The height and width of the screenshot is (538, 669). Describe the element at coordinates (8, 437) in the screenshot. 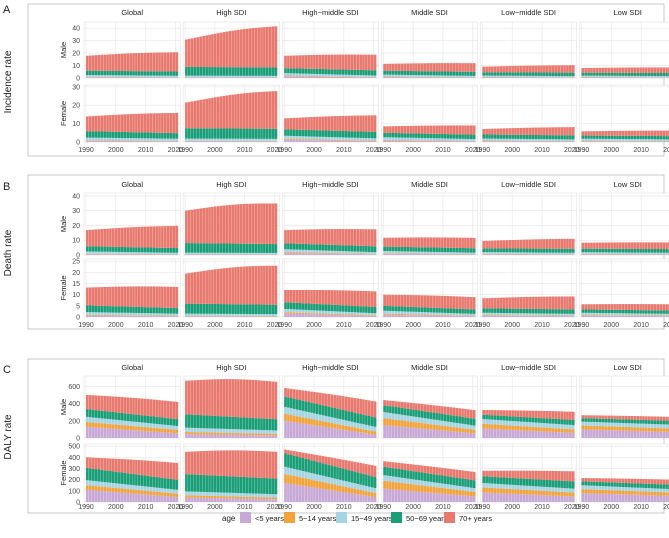

I see `y-axis-title: DALY rate` at that location.